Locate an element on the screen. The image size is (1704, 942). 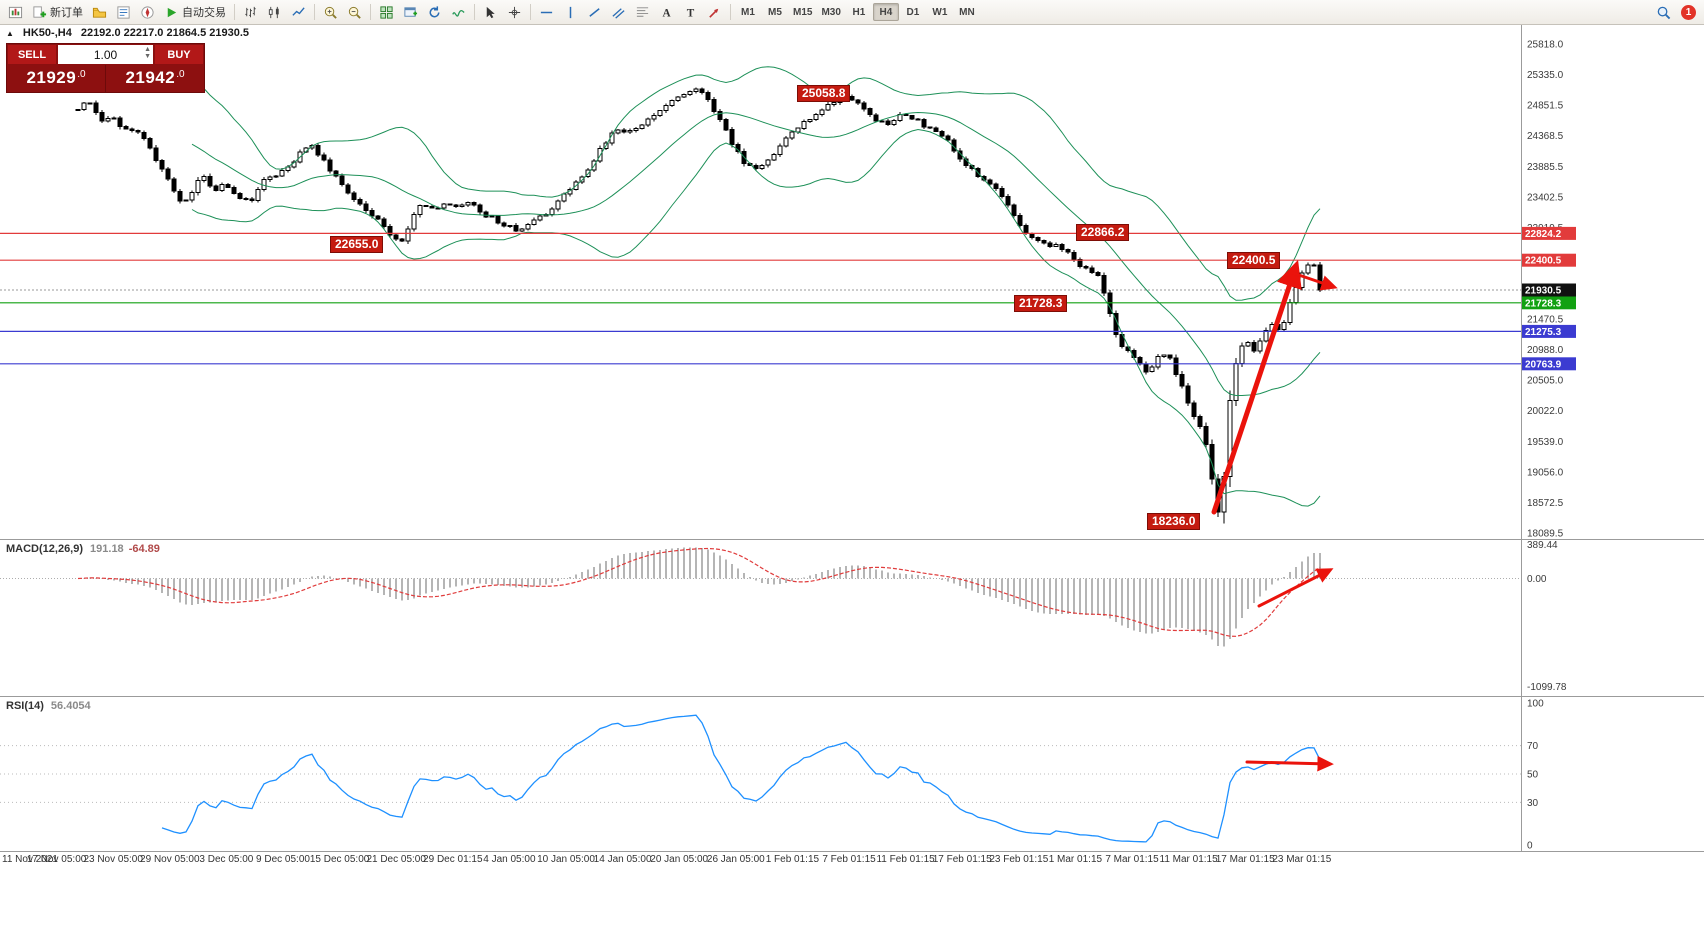
trendline-button is located at coordinates (594, 12).